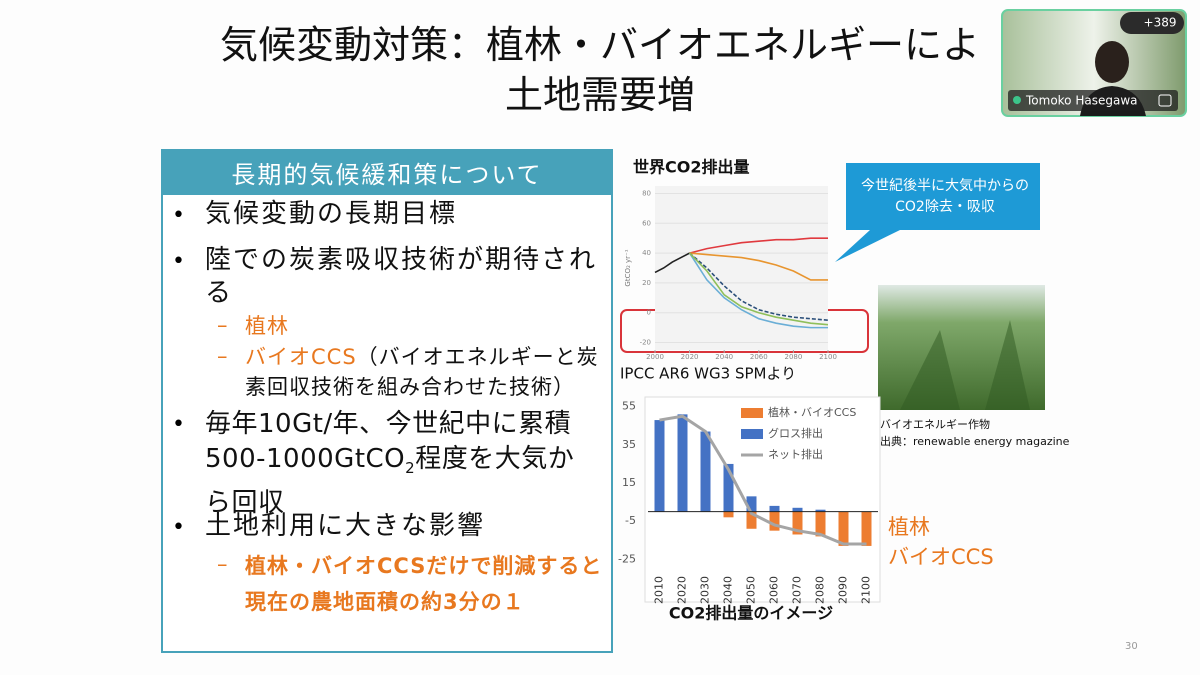 The width and height of the screenshot is (1200, 675). Describe the element at coordinates (655, 357) in the screenshot. I see `x-tick-label: 2000` at that location.